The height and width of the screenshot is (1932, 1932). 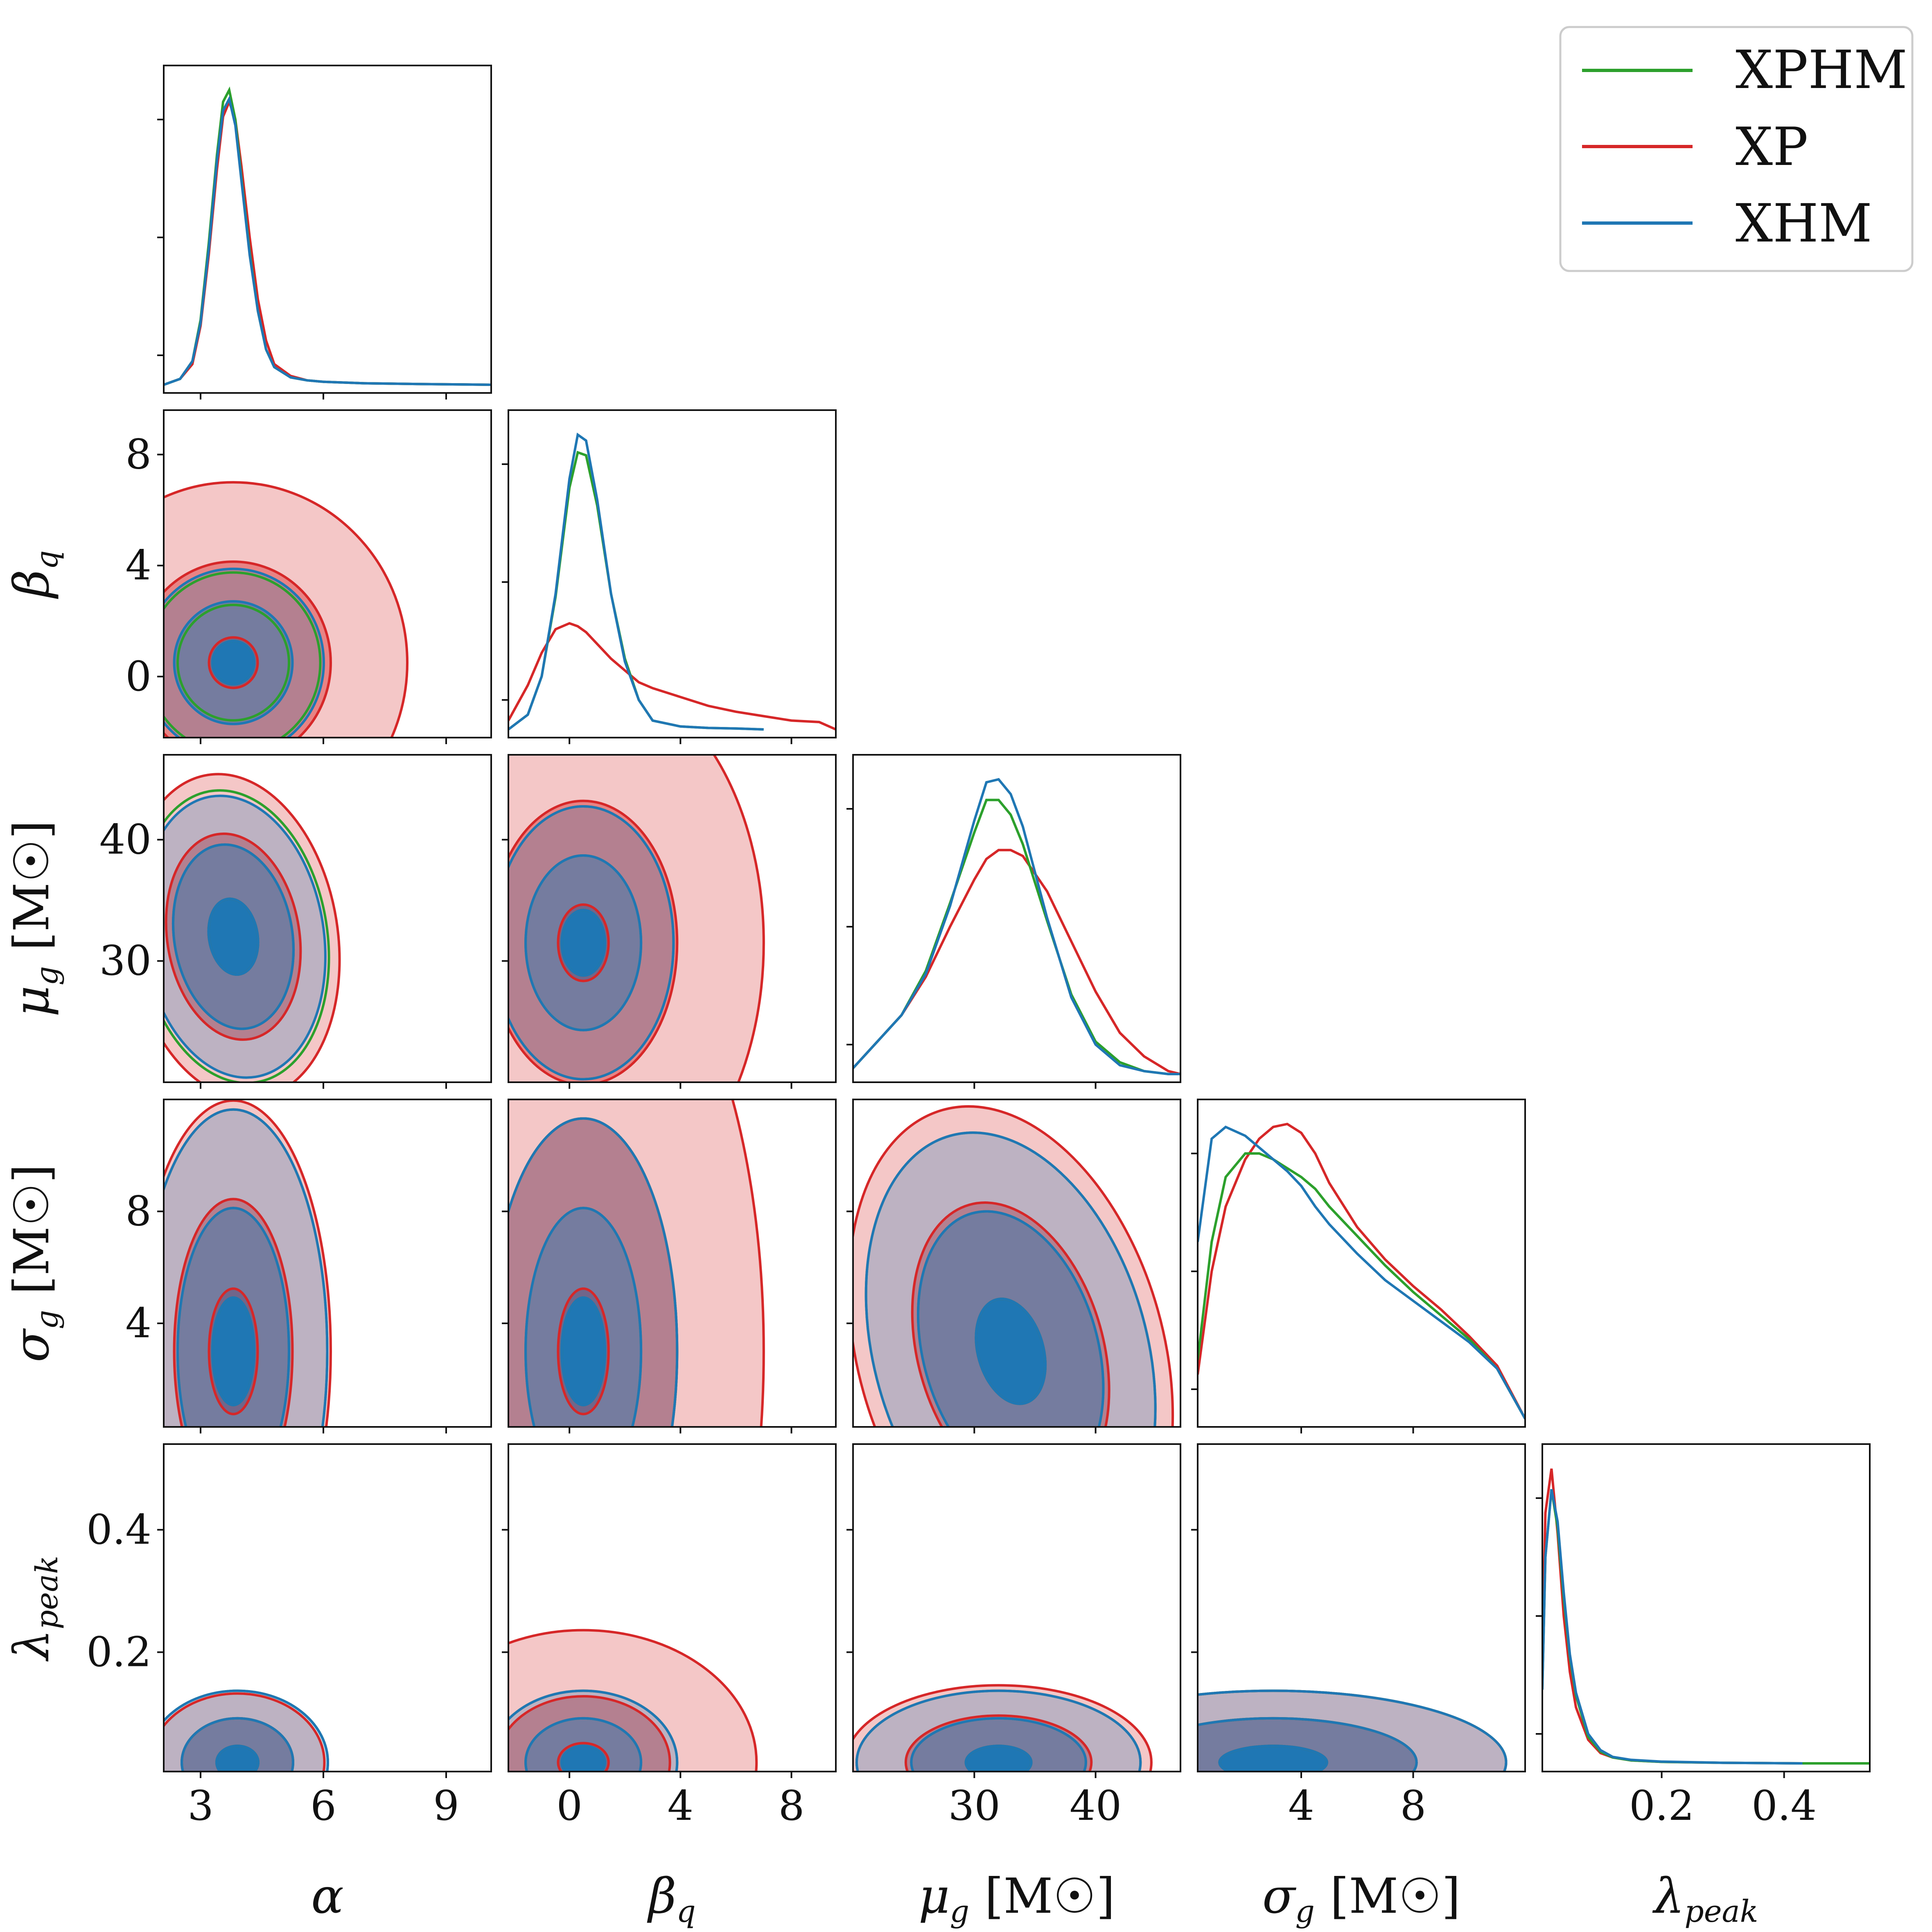 I want to click on y-axis-label-beta_q: βq, so click(x=34, y=574).